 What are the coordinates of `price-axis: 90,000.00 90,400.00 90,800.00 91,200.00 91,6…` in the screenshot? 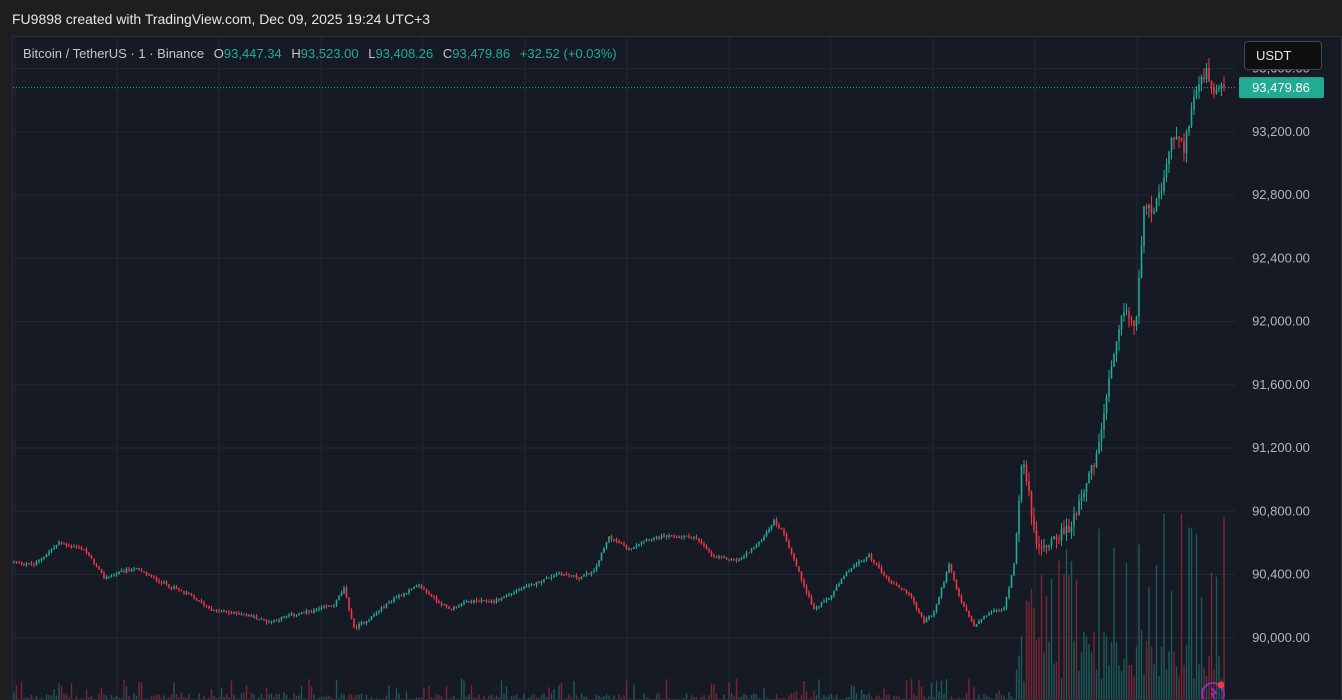 It's located at (1281, 353).